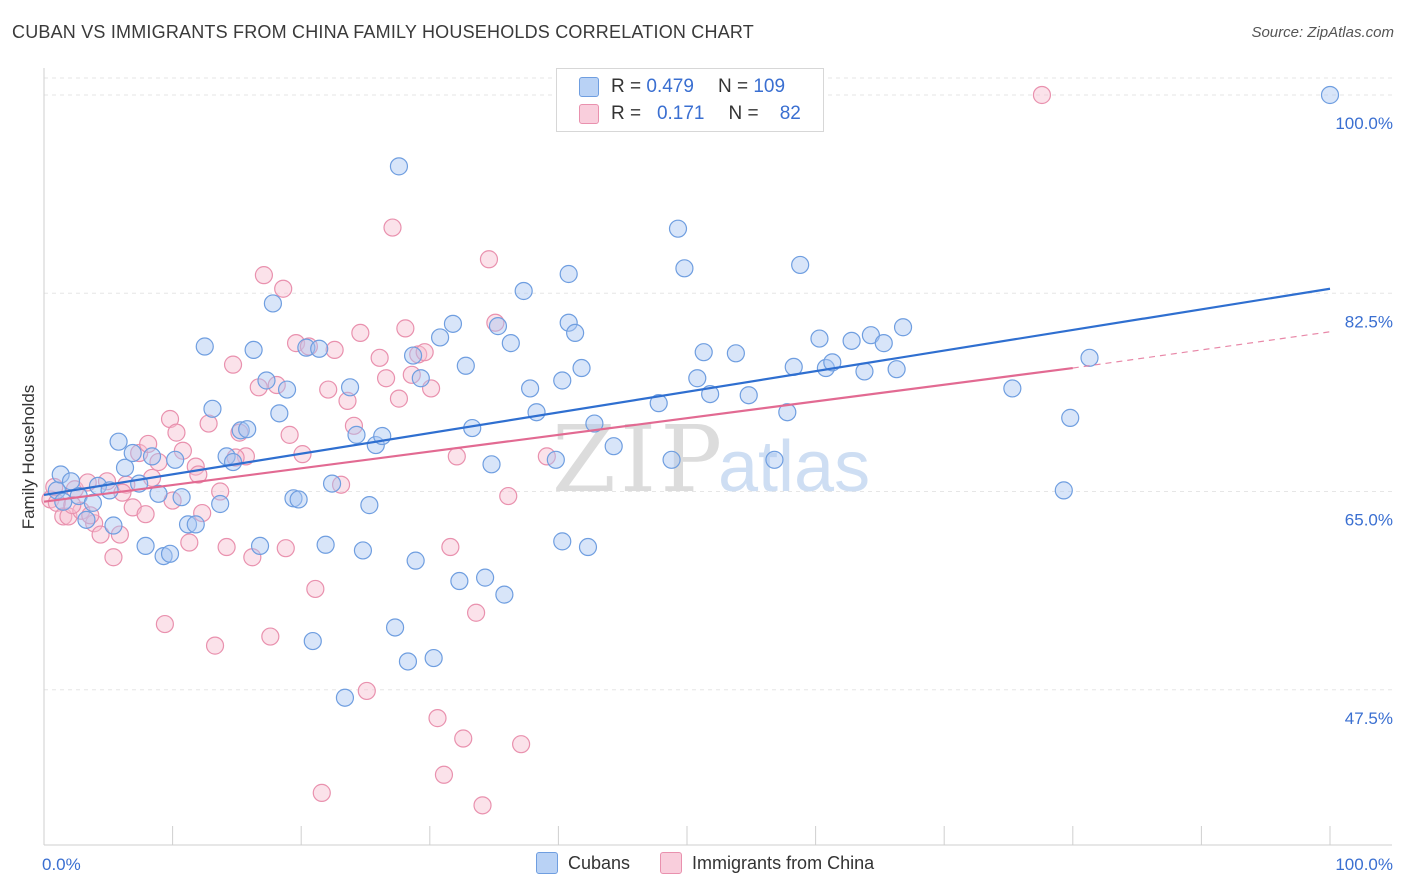 Image resolution: width=1406 pixels, height=892 pixels. What do you see at coordinates (583, 863) in the screenshot?
I see `legend-item-cubans: Cubans` at bounding box center [583, 863].